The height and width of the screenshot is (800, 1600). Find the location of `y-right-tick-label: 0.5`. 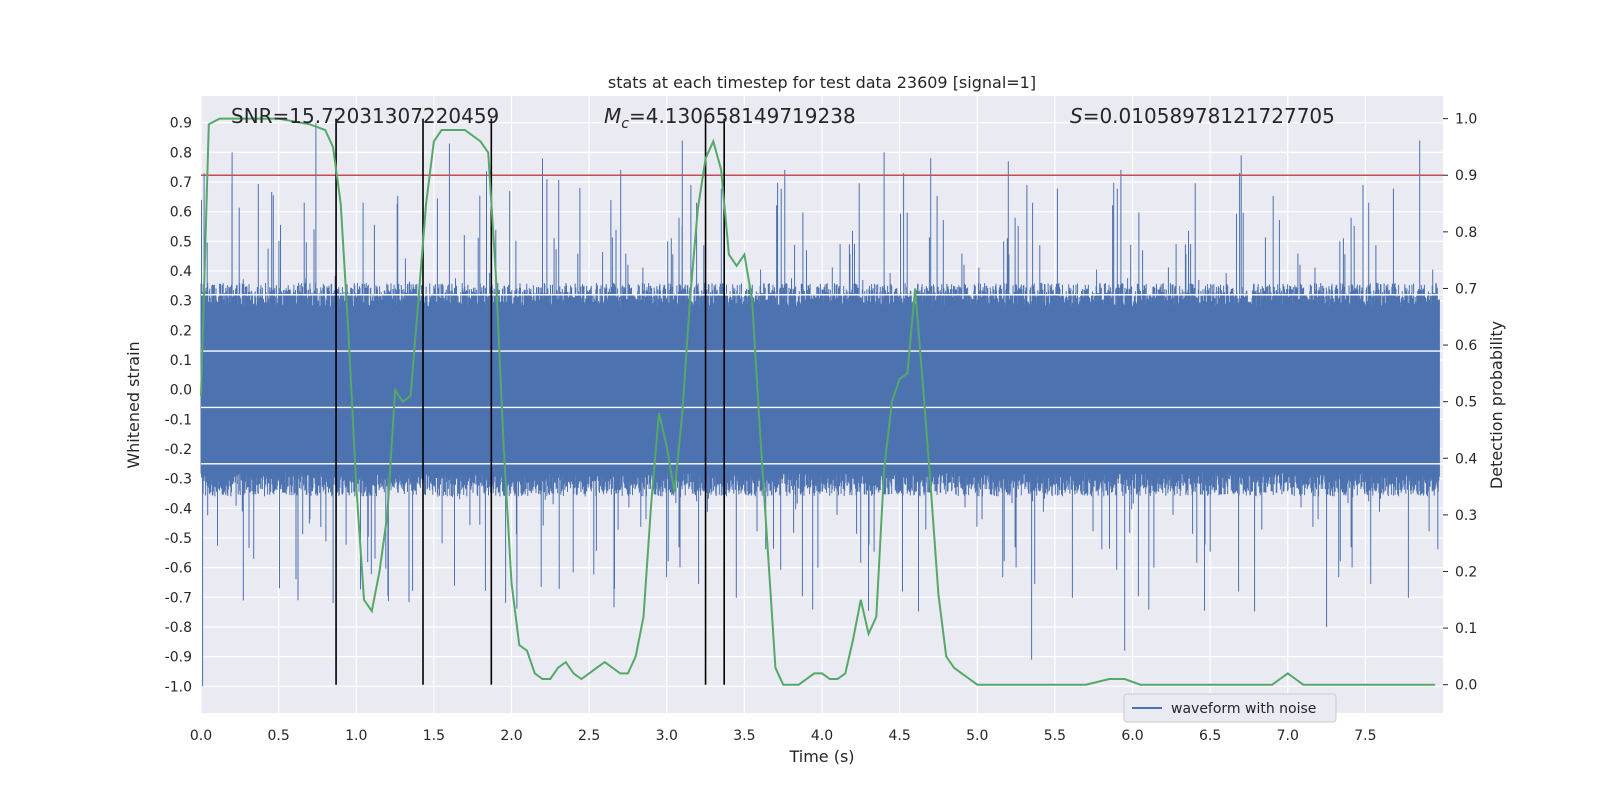

y-right-tick-label: 0.5 is located at coordinates (1466, 403).